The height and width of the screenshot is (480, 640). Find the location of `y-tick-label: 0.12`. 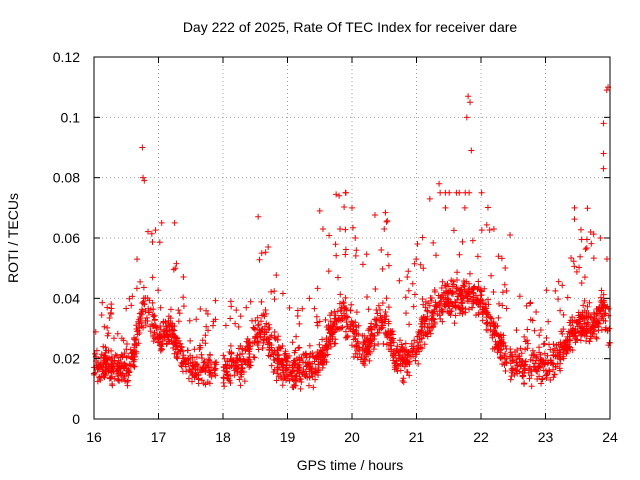

y-tick-label: 0.12 is located at coordinates (66, 57).